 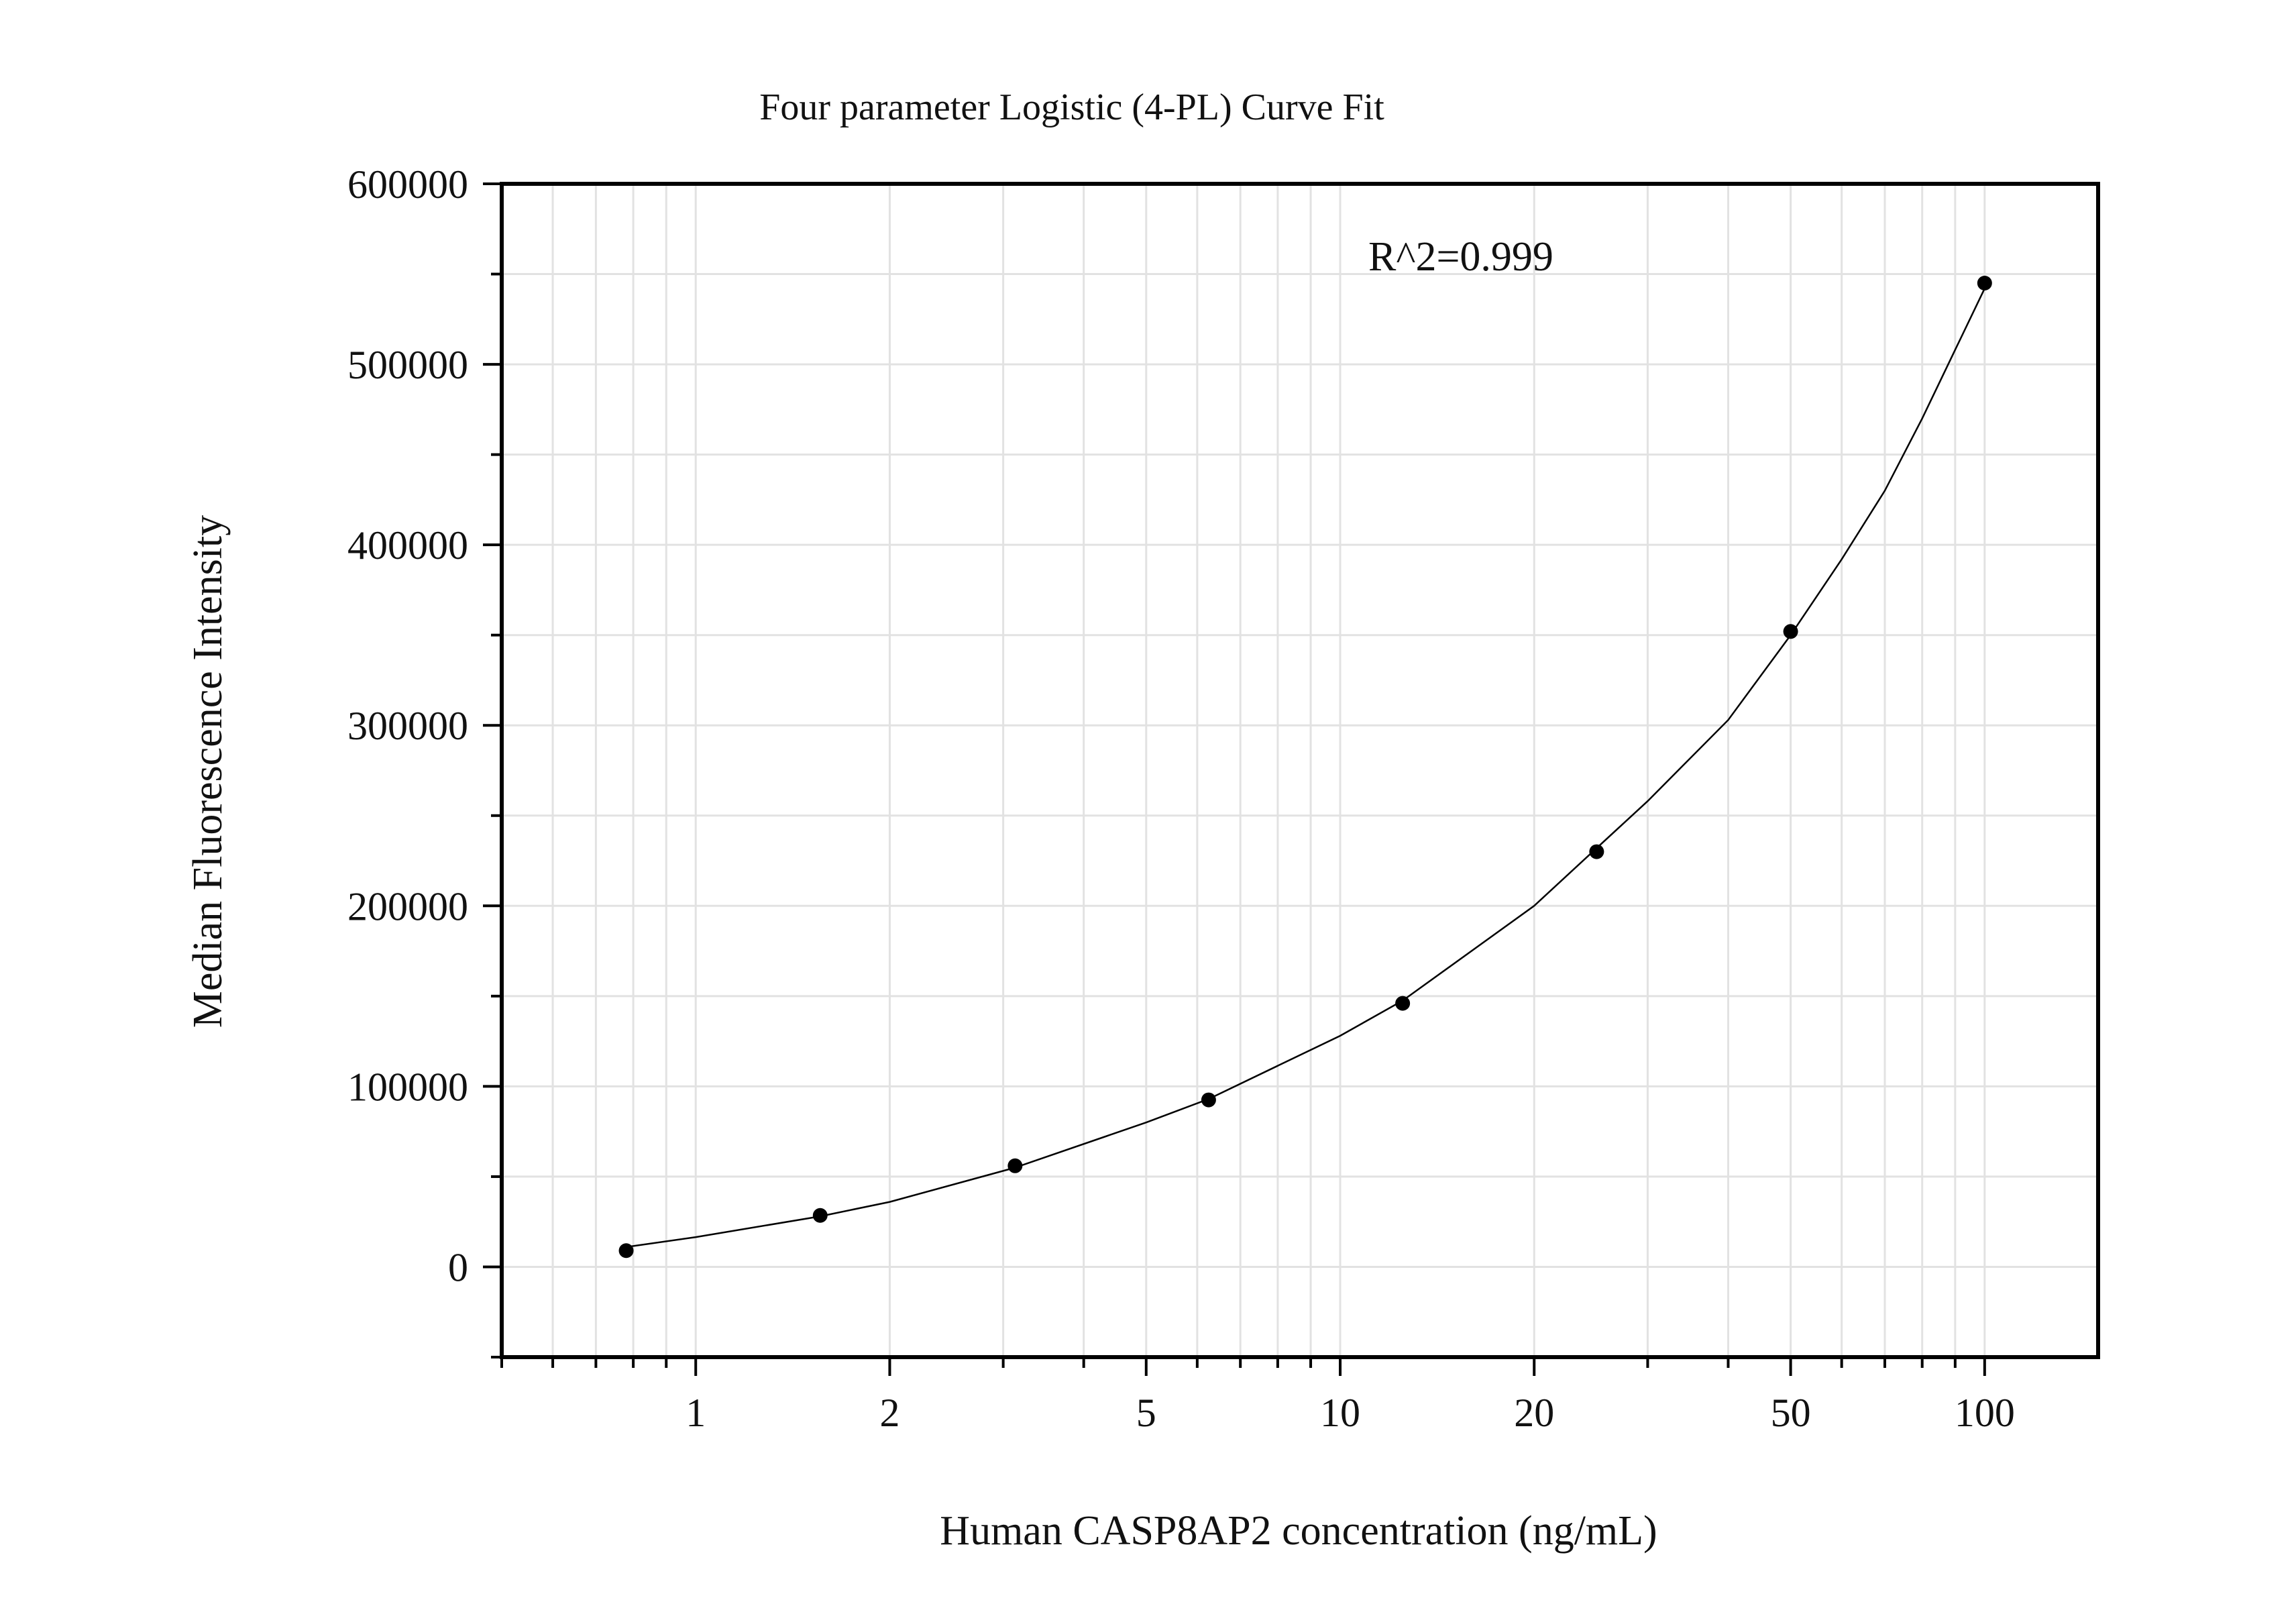 I want to click on x-tick-label: 2, so click(x=889, y=1413).